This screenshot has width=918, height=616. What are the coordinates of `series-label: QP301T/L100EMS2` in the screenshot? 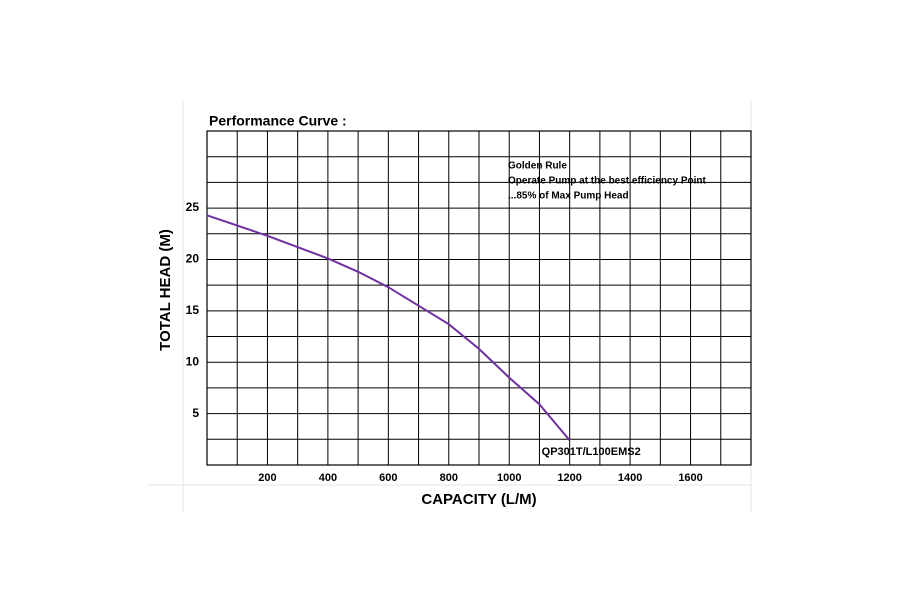 It's located at (591, 452).